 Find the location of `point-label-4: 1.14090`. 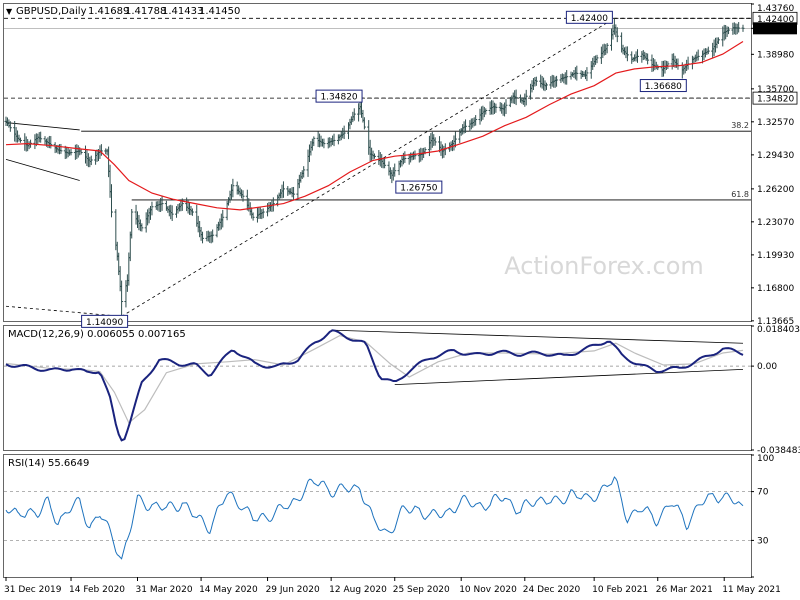

point-label-4: 1.14090 is located at coordinates (105, 321).